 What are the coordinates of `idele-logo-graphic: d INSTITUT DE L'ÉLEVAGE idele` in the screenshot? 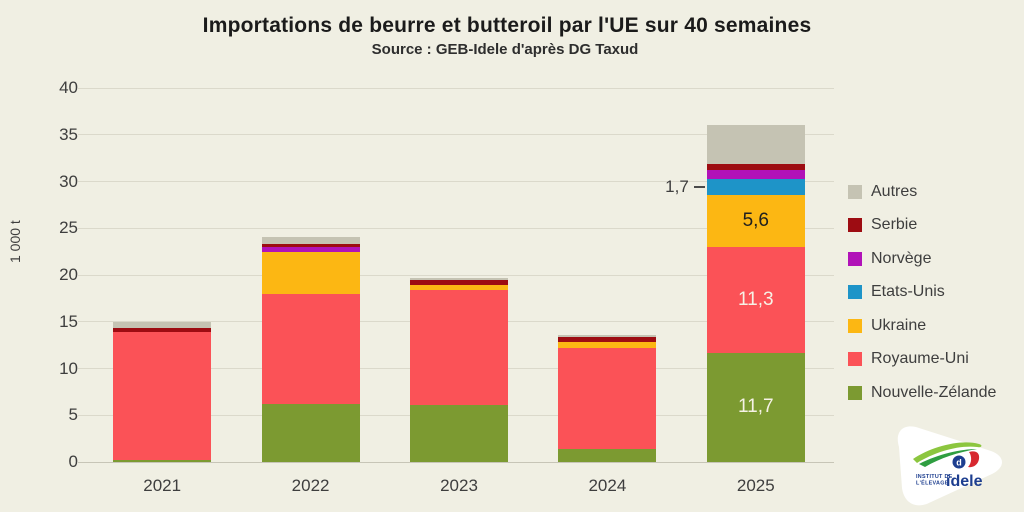 It's located at (950, 466).